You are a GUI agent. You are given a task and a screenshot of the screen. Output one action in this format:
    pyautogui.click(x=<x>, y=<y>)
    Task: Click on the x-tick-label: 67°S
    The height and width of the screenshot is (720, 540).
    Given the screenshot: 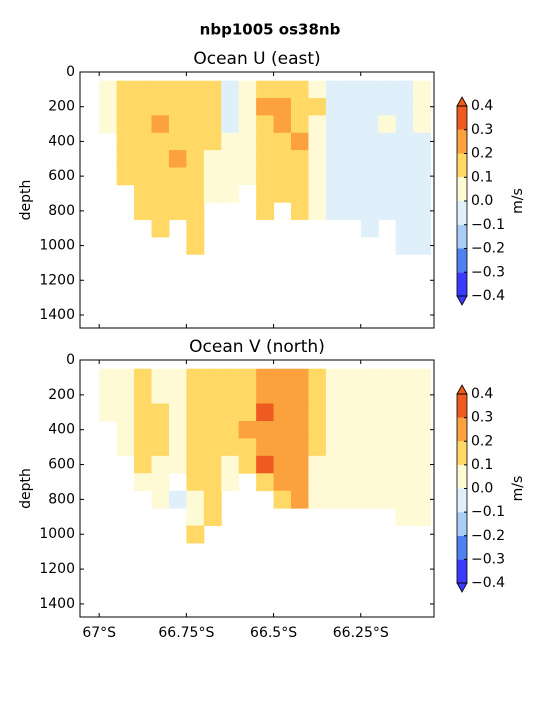 What is the action you would take?
    pyautogui.click(x=99, y=633)
    